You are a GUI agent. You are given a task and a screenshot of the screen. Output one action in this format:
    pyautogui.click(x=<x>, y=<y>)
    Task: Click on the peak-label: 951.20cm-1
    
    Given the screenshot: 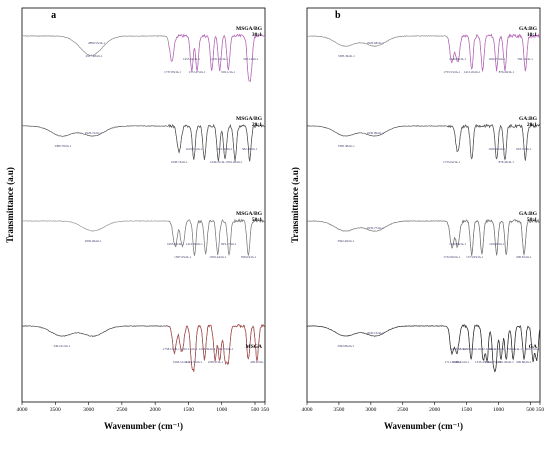 What is the action you would take?
    pyautogui.click(x=225, y=149)
    